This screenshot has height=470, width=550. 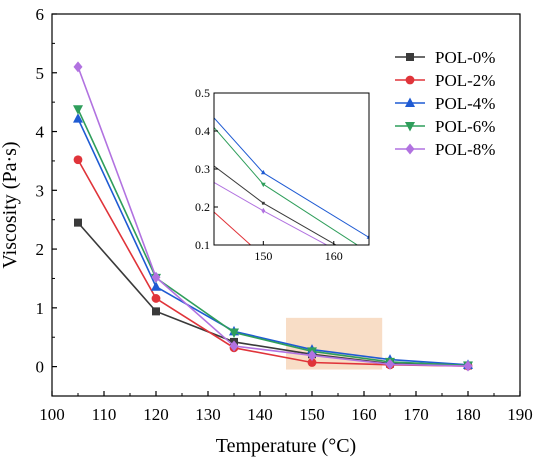 I want to click on inset-series-POL-4%, so click(x=291, y=178).